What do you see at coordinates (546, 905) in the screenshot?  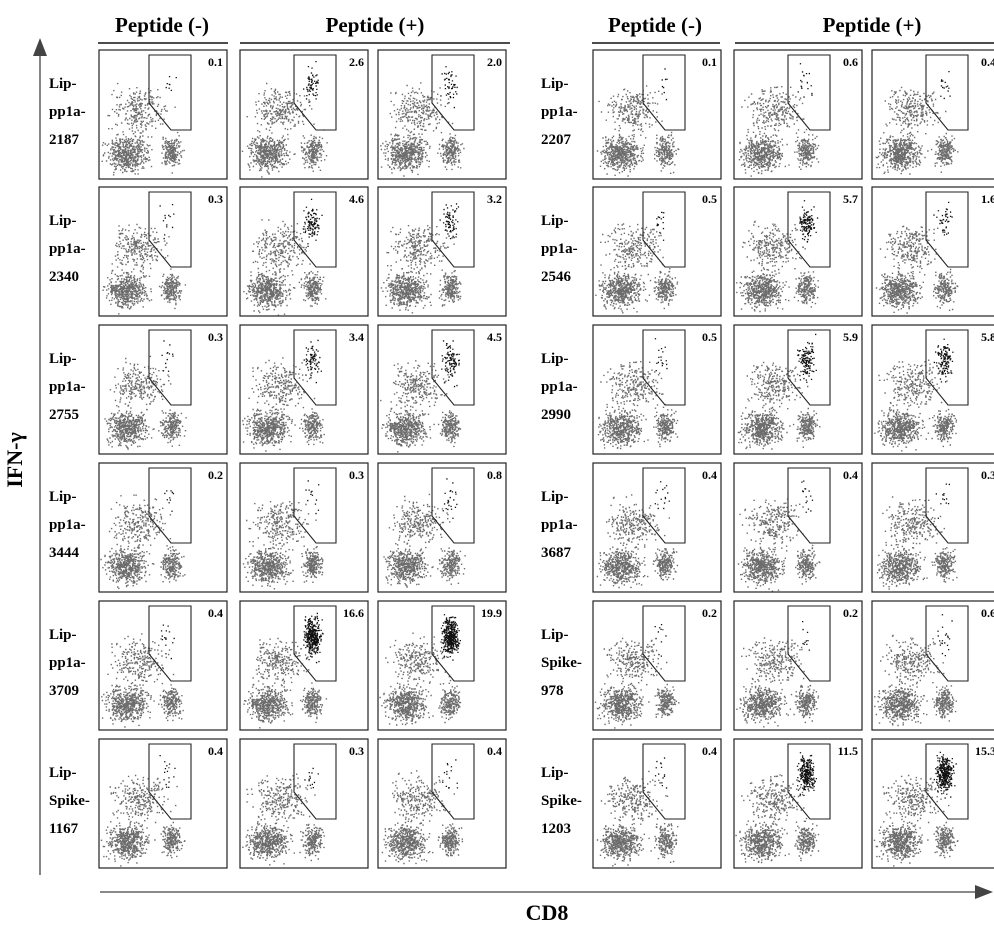 I see `x-axis: CD8` at bounding box center [546, 905].